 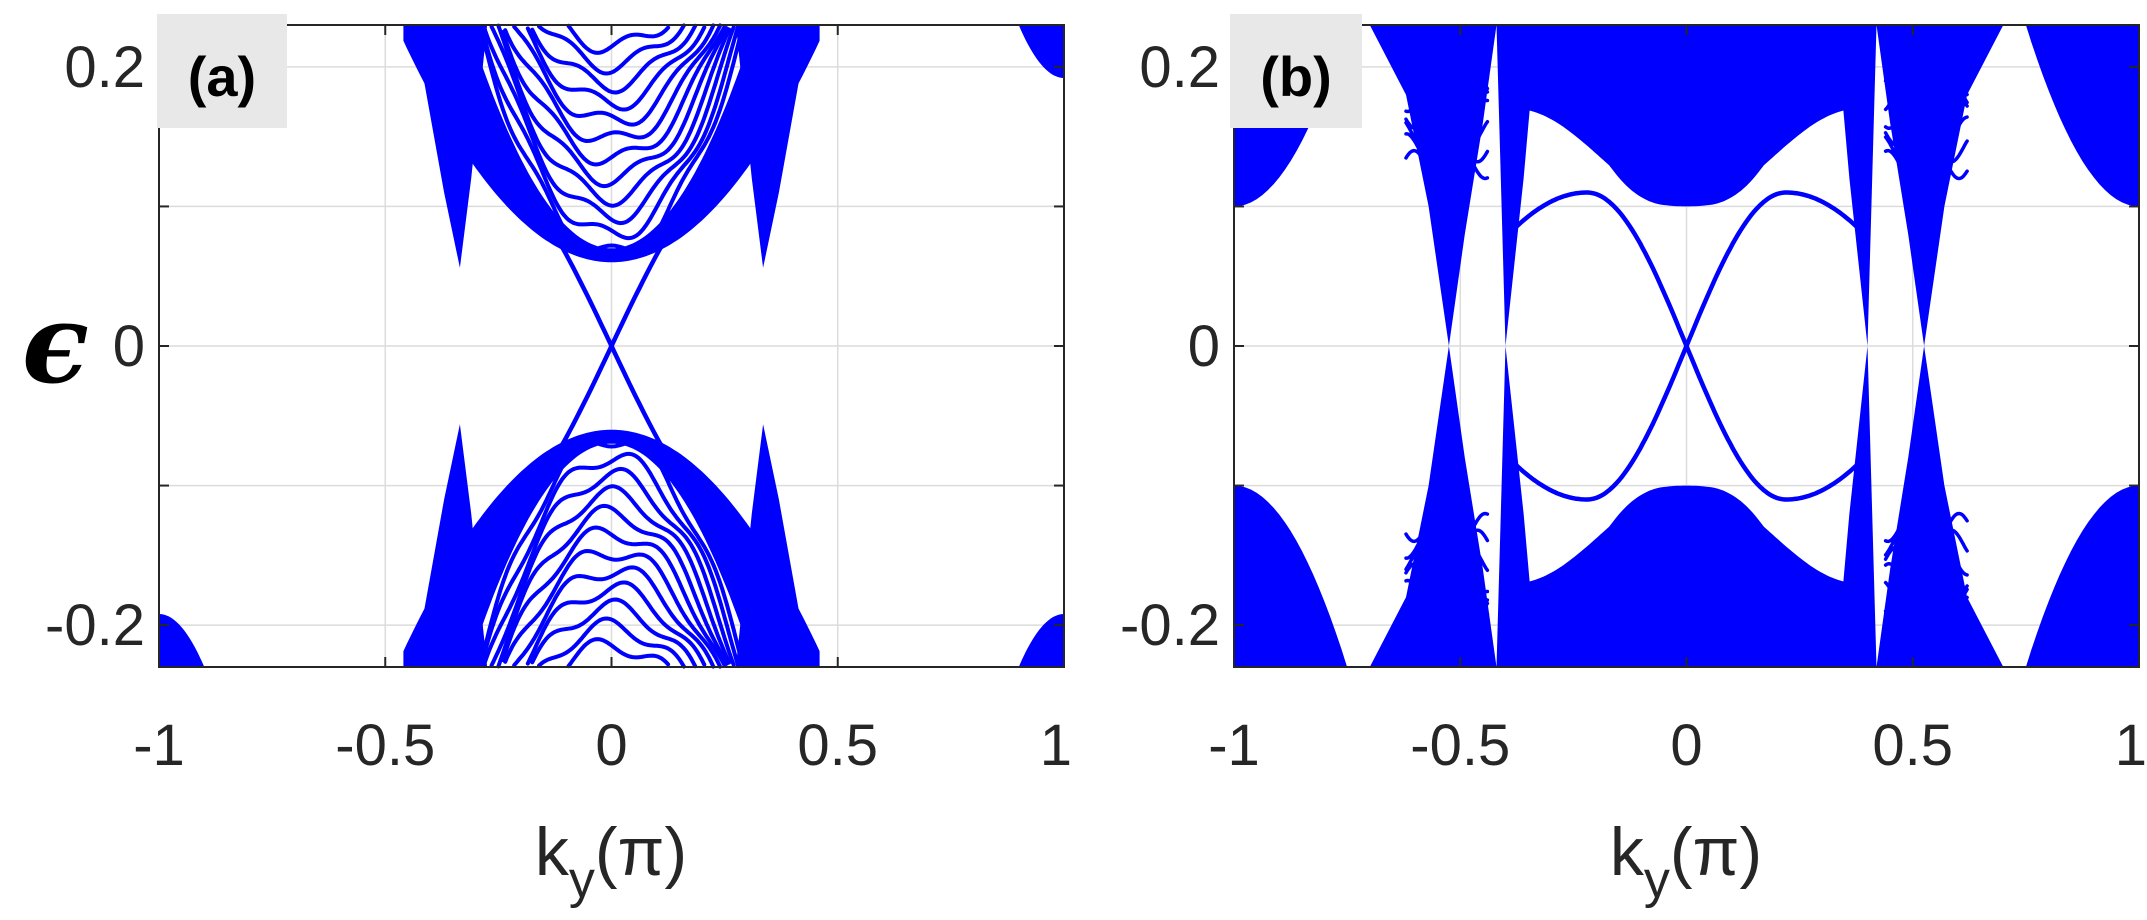 I want to click on panel-a-x-tick-label: -0.5, so click(x=385, y=745).